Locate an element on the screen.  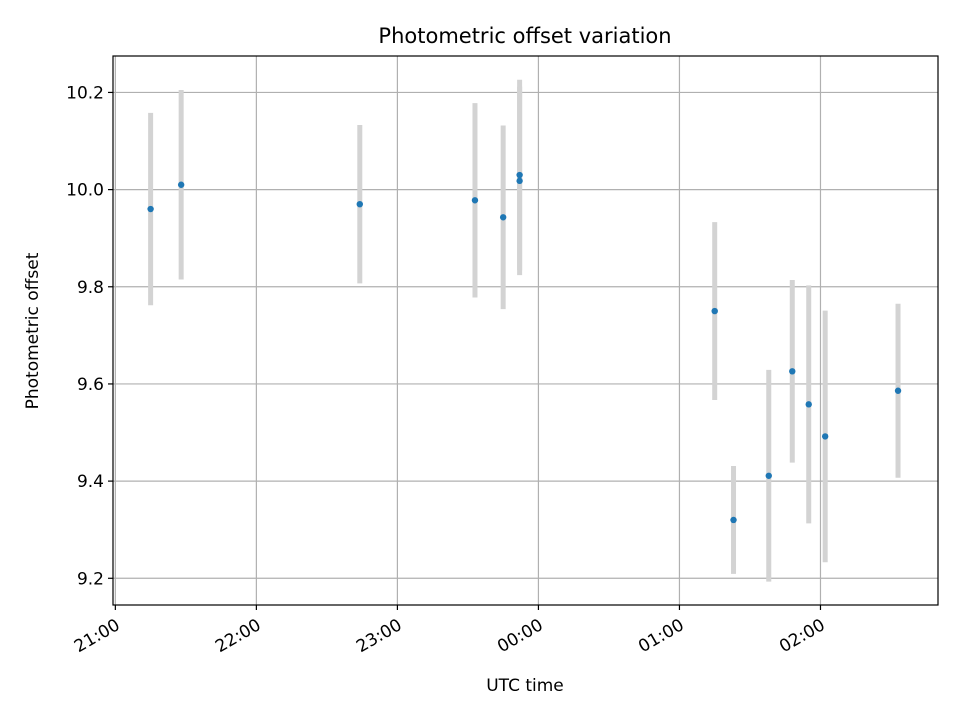
y-tick-label: 9.6 is located at coordinates (90, 385).